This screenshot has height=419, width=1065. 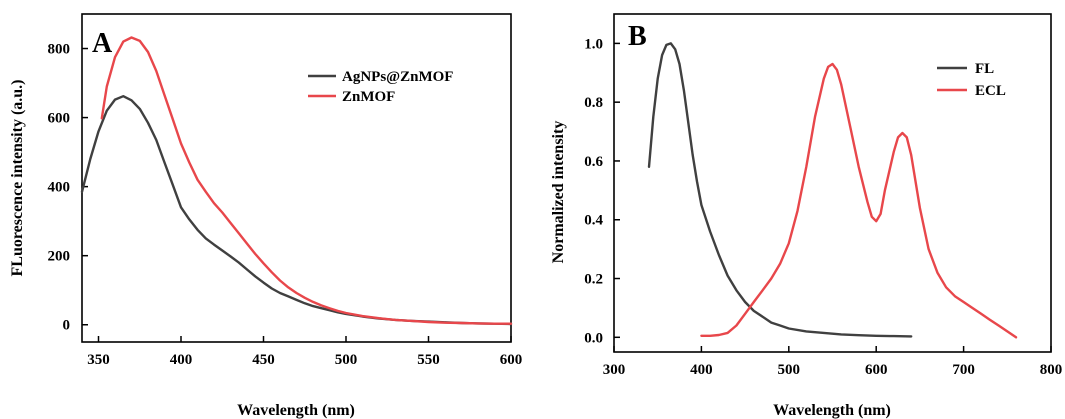 What do you see at coordinates (593, 44) in the screenshot?
I see `y-tick-label: 1.0` at bounding box center [593, 44].